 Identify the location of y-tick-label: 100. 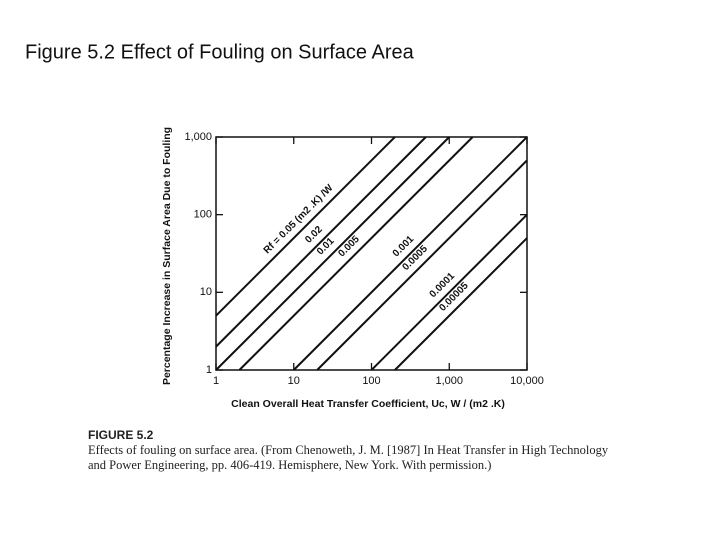
(203, 215).